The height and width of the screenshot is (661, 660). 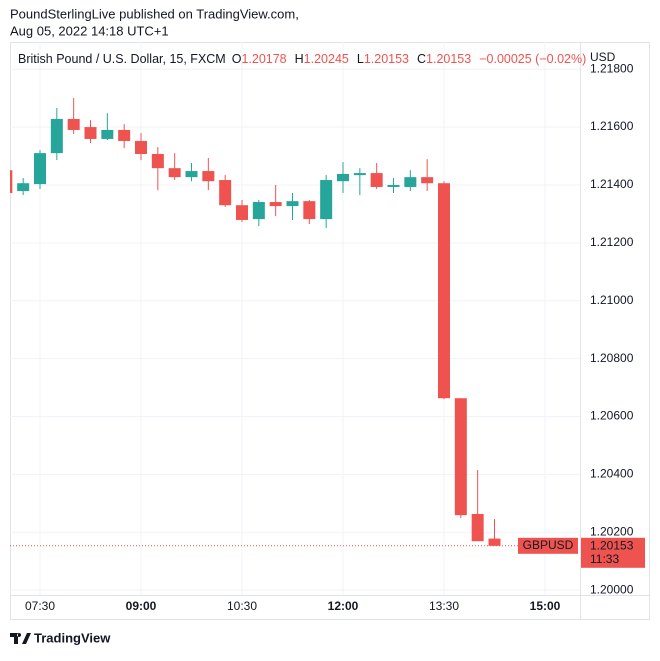 I want to click on y-tick-label: 1.20600, so click(x=612, y=416).